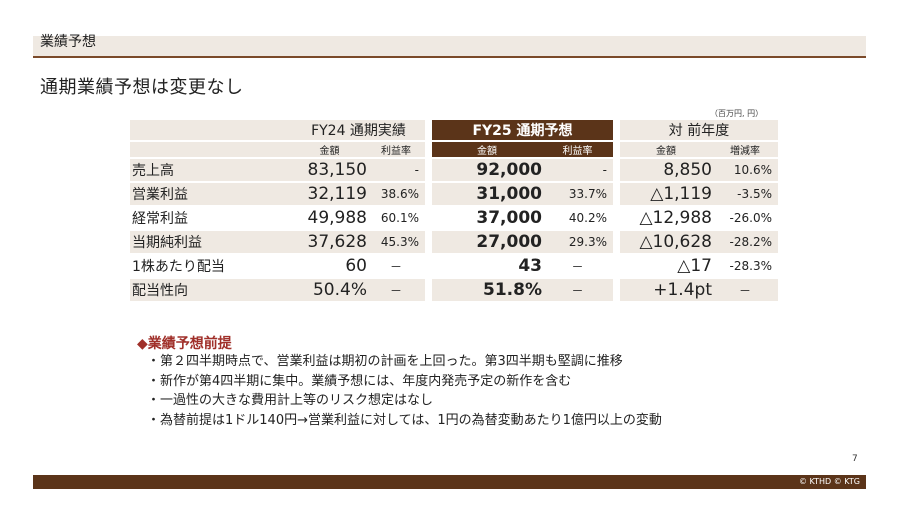  I want to click on fy24-margin: 60.1%, so click(396, 218).